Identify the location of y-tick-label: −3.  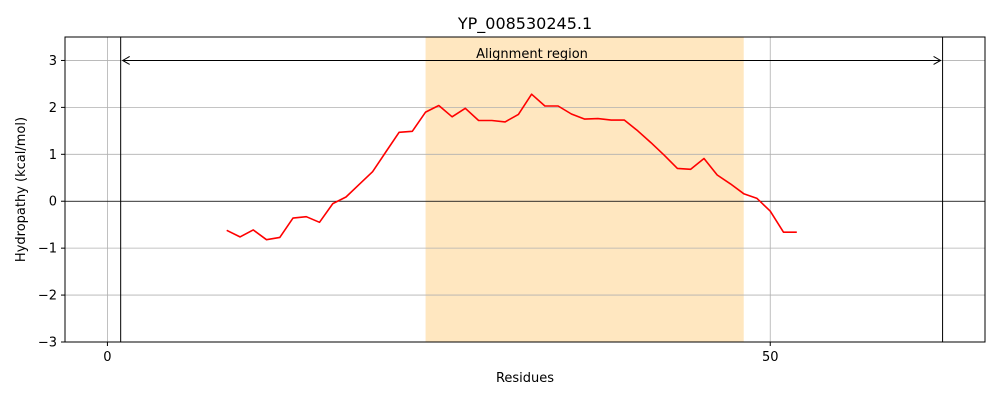
(47, 343).